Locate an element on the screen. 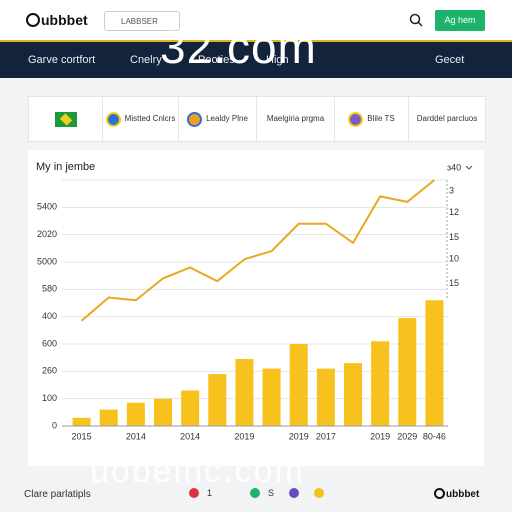  nav-item: Pooties is located at coordinates (216, 60).